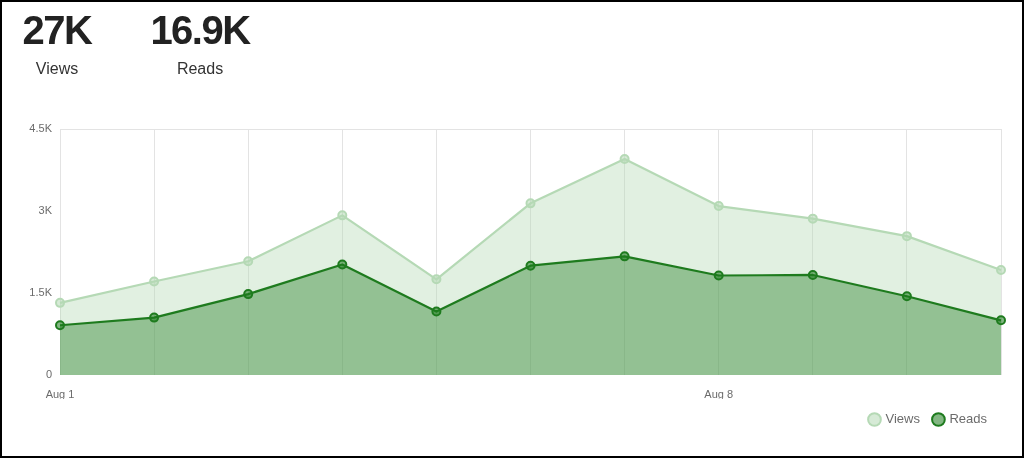 The height and width of the screenshot is (458, 1024). Describe the element at coordinates (200, 69) in the screenshot. I see `text: Reads` at that location.